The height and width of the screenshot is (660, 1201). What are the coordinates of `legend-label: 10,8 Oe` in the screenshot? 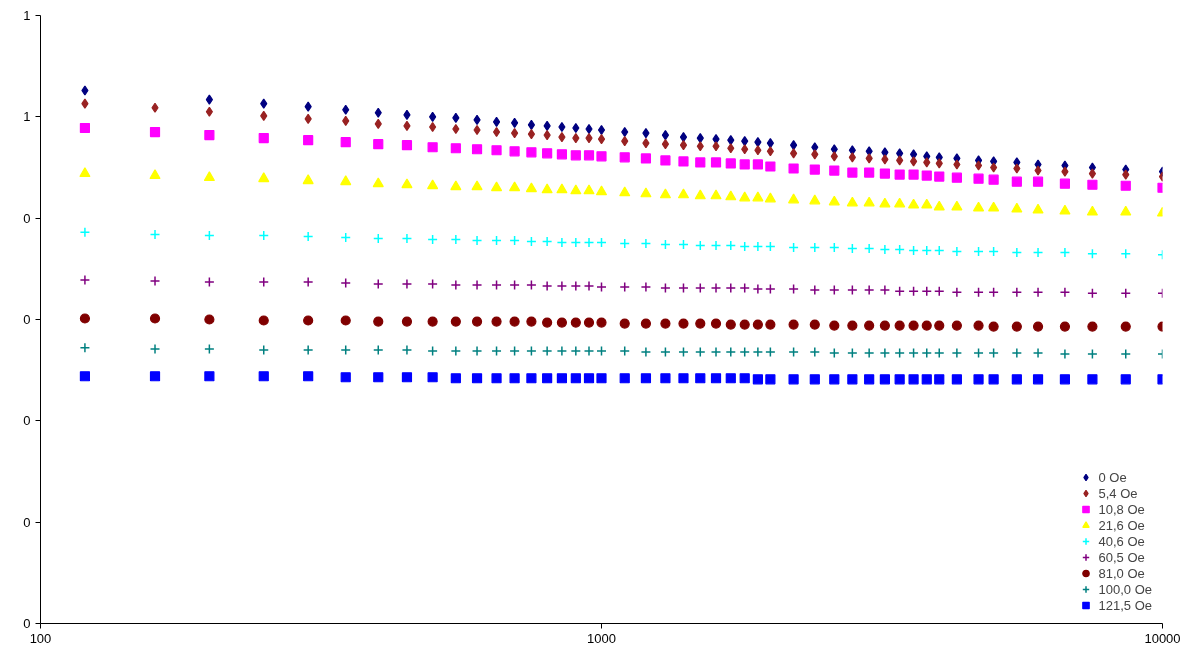 It's located at (1121, 509).